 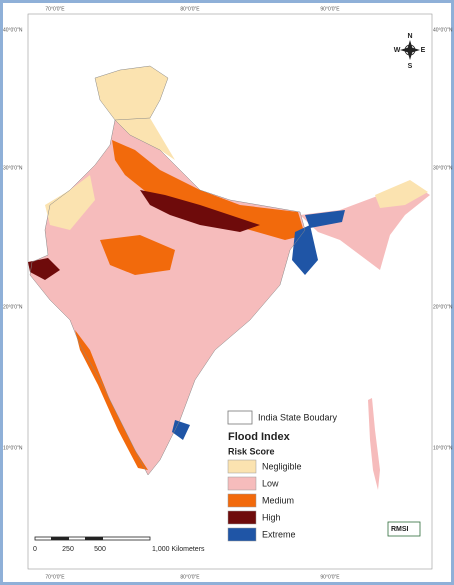 What do you see at coordinates (137, 255) in the screenshot?
I see `region-medium-central` at bounding box center [137, 255].